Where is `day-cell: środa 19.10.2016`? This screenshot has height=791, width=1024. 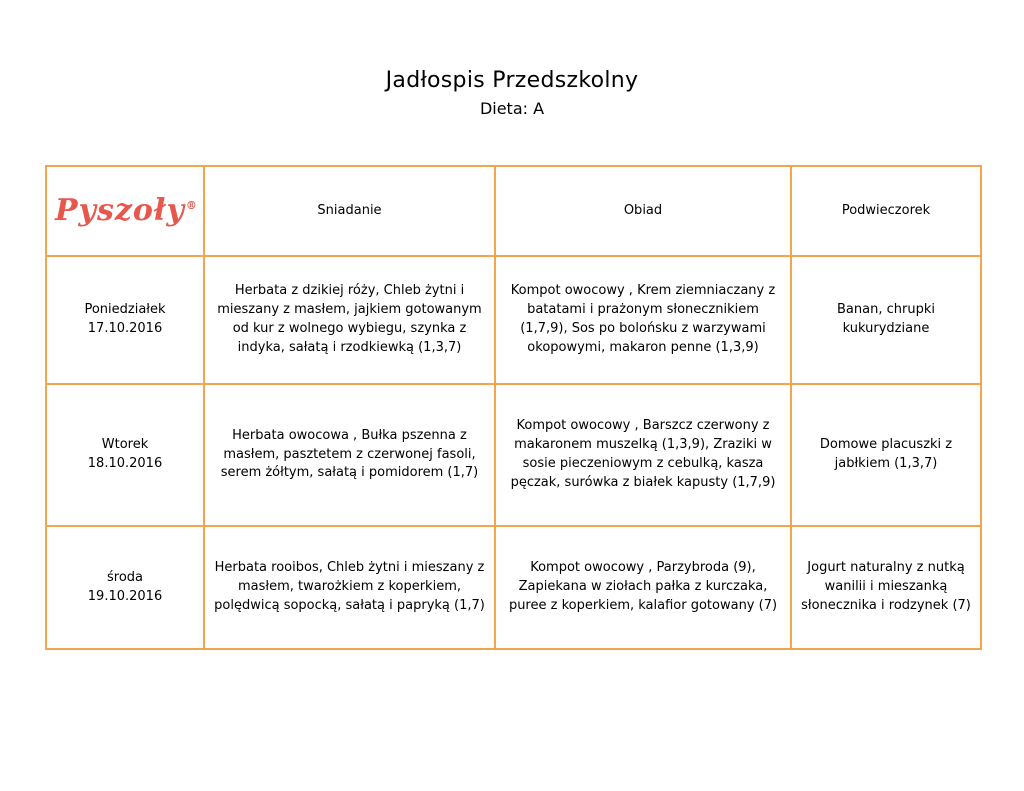
day-cell: środa 19.10.2016 is located at coordinates (125, 587).